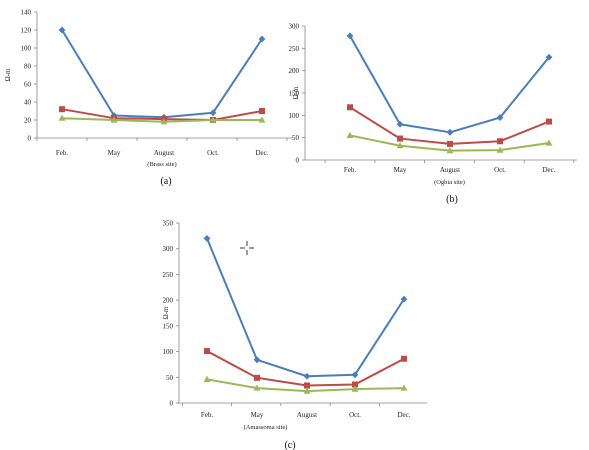  Describe the element at coordinates (168, 224) in the screenshot. I see `y-tick-label: 350` at that location.